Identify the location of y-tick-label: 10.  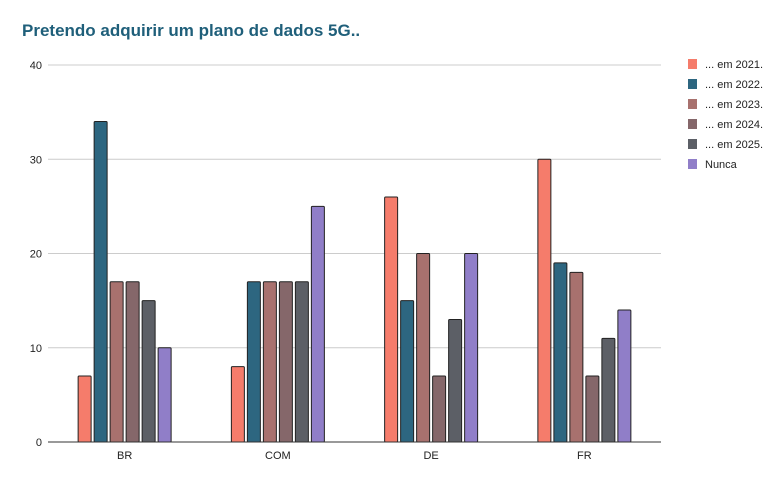
(36, 349).